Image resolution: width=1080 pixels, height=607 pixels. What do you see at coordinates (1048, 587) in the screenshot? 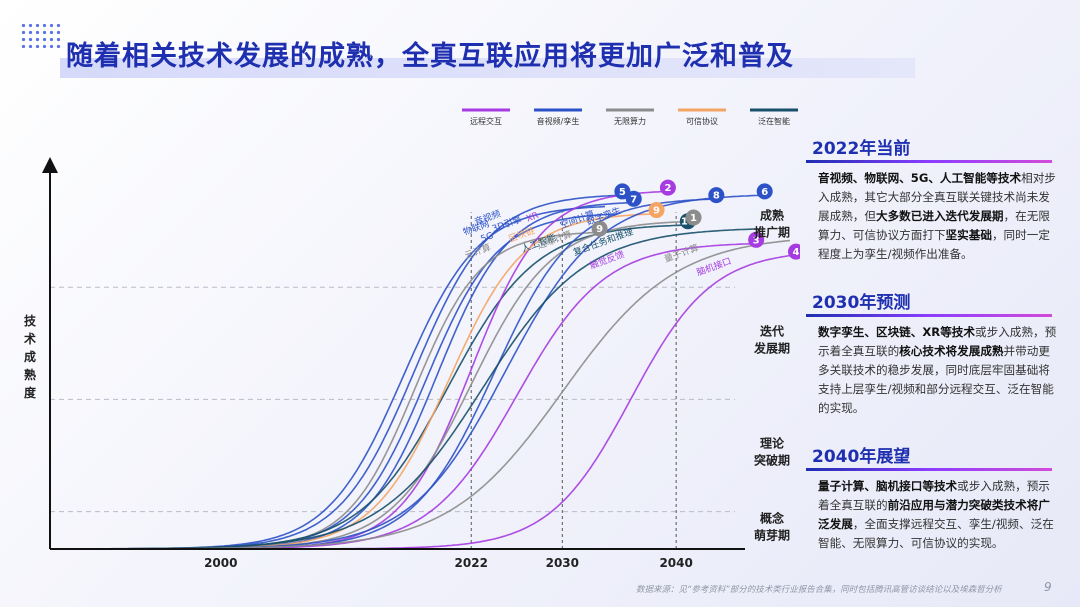
I see `page-number: 9` at bounding box center [1048, 587].